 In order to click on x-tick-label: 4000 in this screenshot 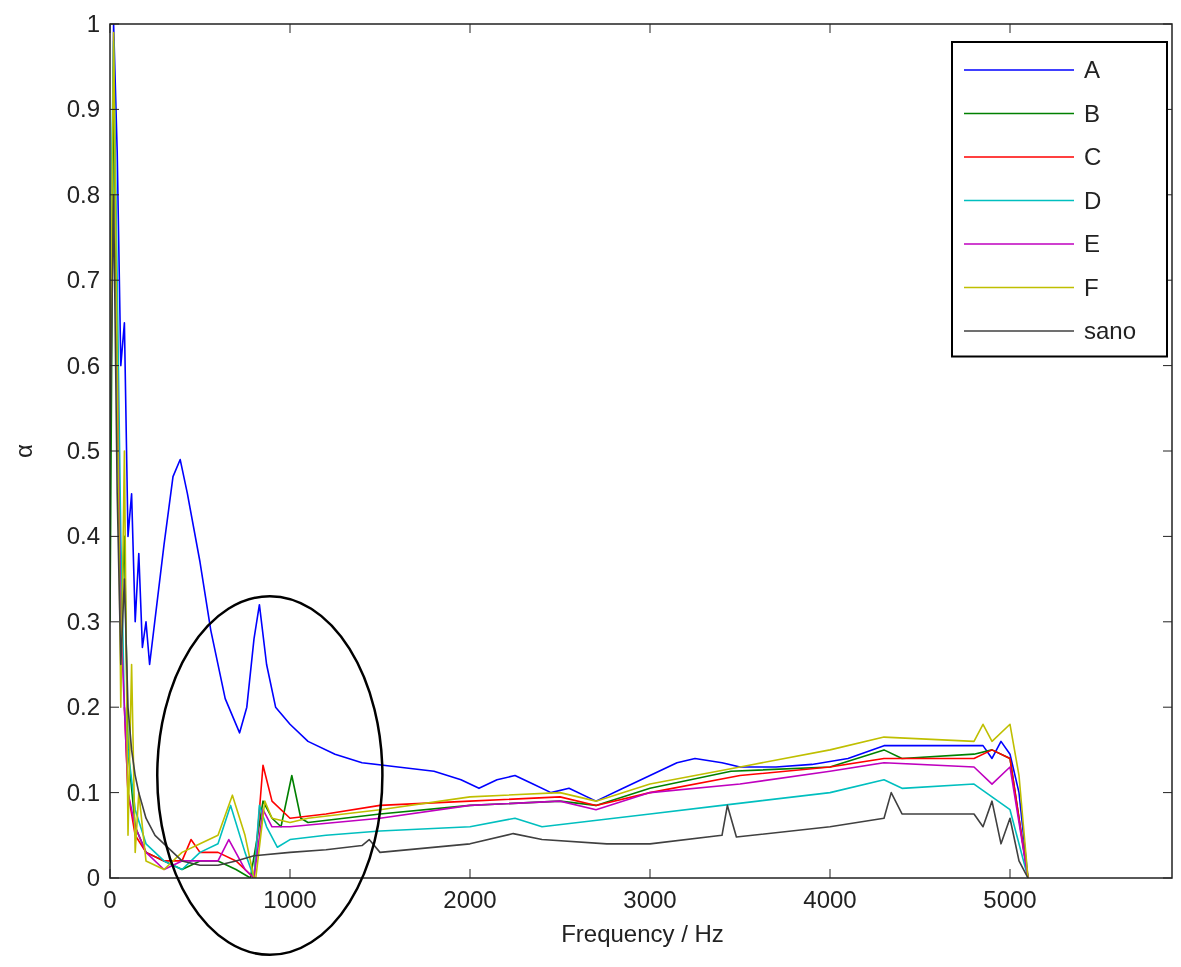, I will do `click(830, 899)`.